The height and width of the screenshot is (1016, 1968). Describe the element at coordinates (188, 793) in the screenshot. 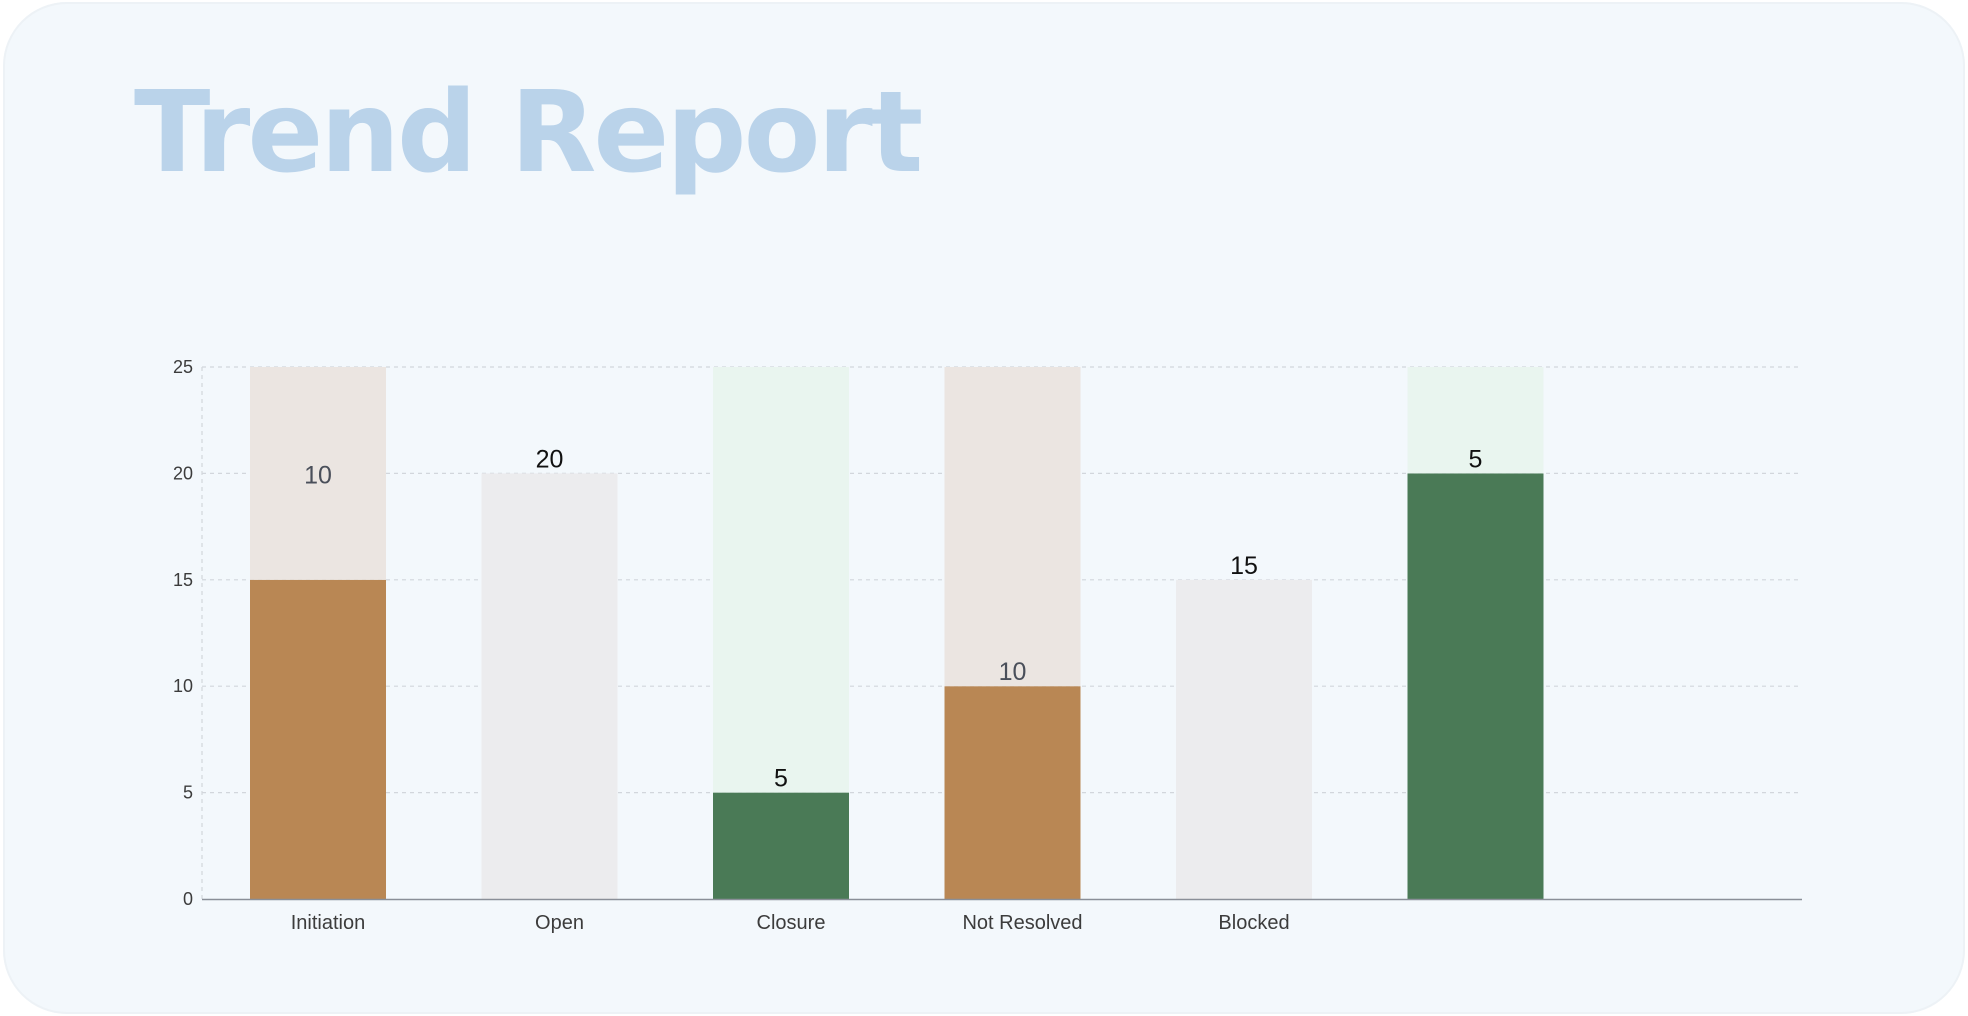

I see `y-tick-label: 5` at that location.